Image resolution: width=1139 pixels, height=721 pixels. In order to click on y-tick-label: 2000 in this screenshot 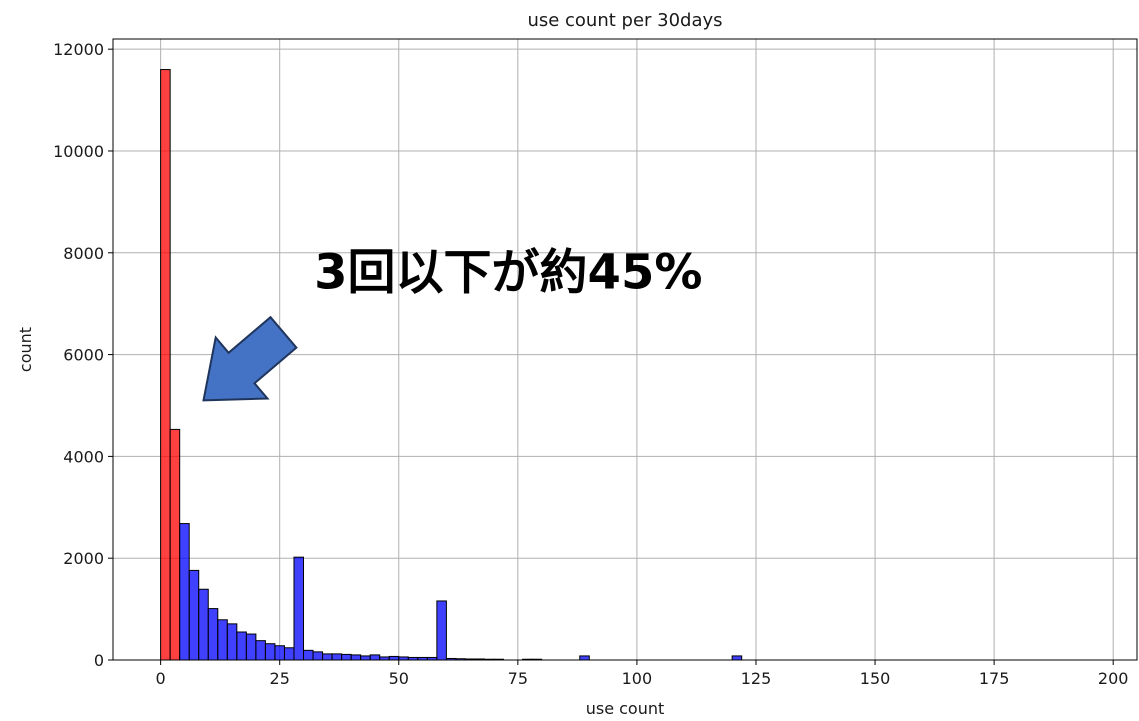, I will do `click(83, 558)`.